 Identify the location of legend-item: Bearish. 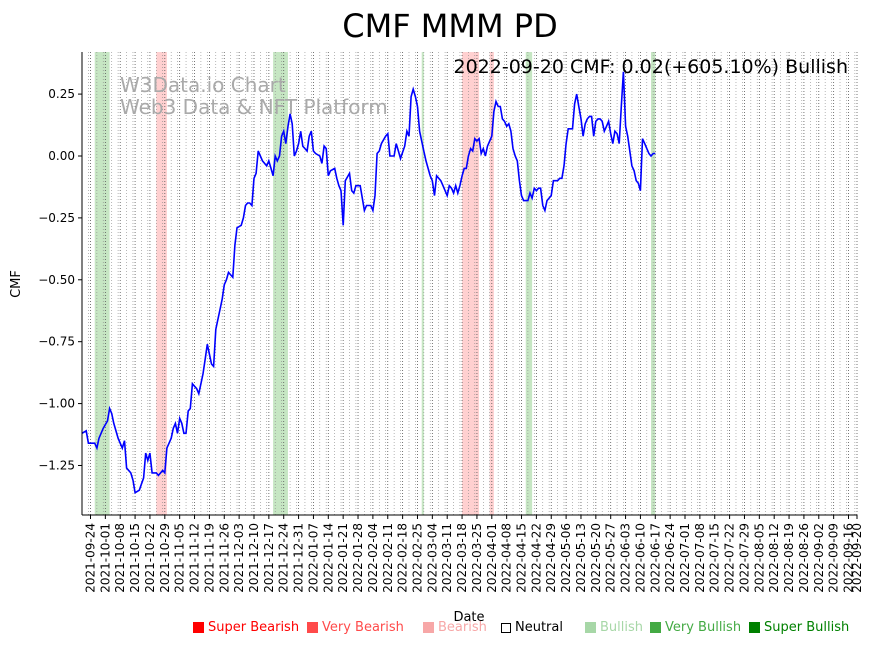
(455, 627).